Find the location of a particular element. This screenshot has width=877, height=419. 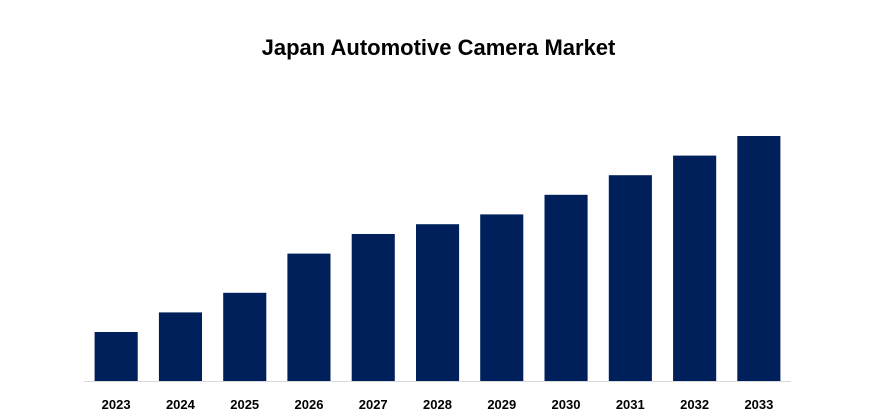

bar-2028 is located at coordinates (438, 302).